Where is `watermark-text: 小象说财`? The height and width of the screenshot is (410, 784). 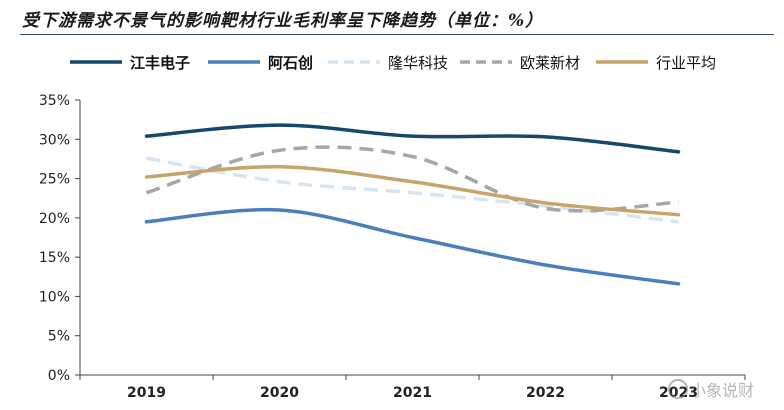
watermark-text: 小象说财 is located at coordinates (722, 390).